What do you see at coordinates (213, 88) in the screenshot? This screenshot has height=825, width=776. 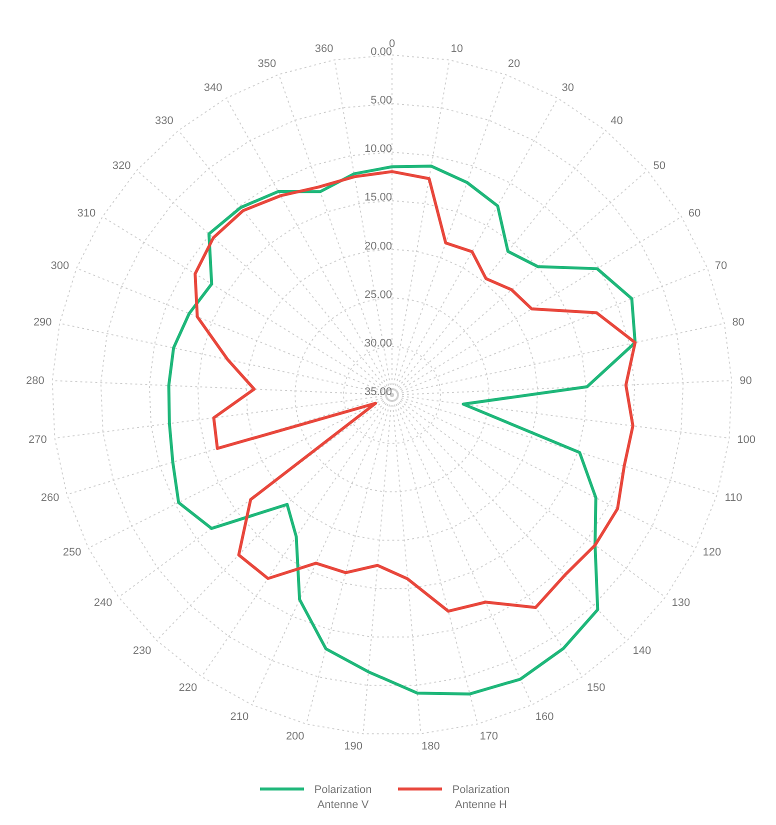 I see `spoke-label: 340` at bounding box center [213, 88].